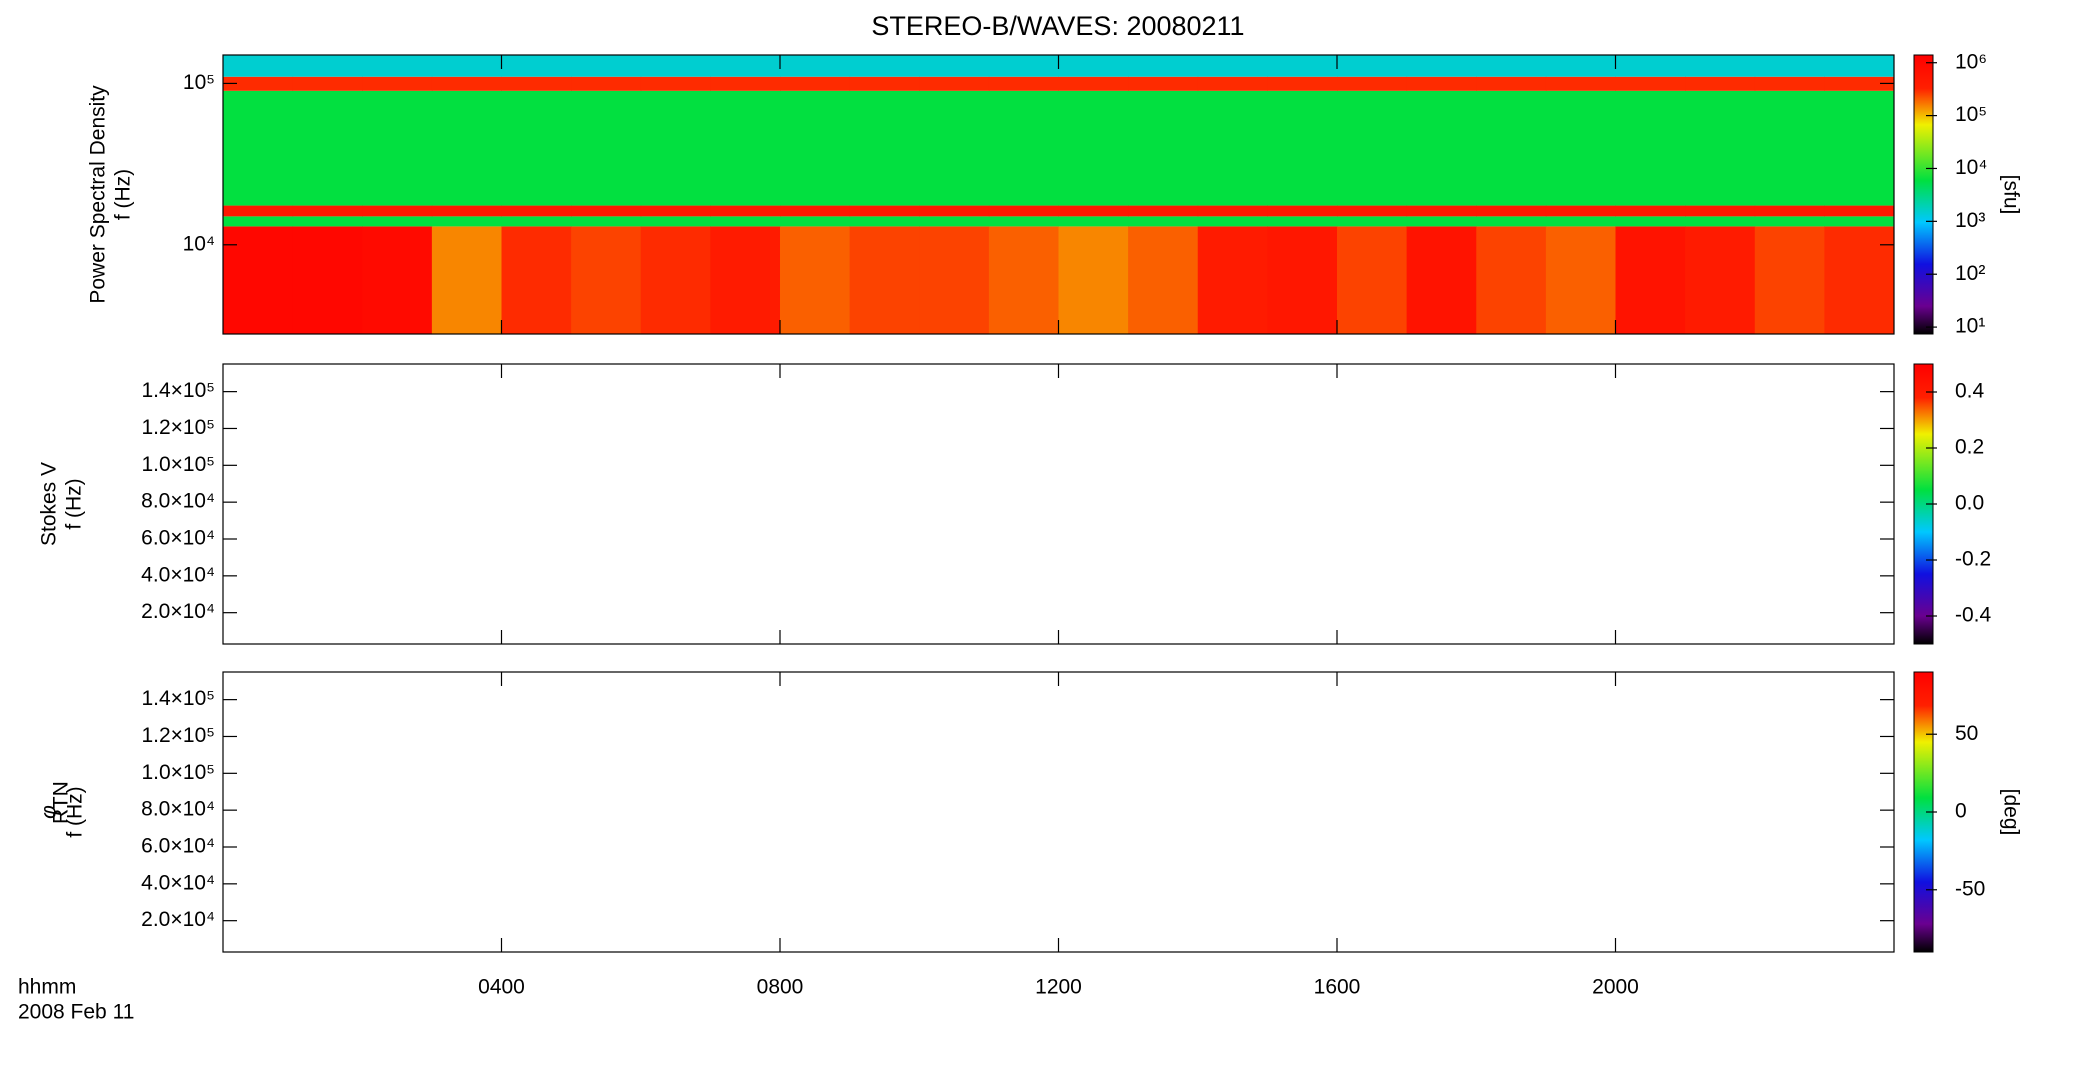 The height and width of the screenshot is (1080, 2096). I want to click on y-tick-label: 8.0×10⁴, so click(178, 501).